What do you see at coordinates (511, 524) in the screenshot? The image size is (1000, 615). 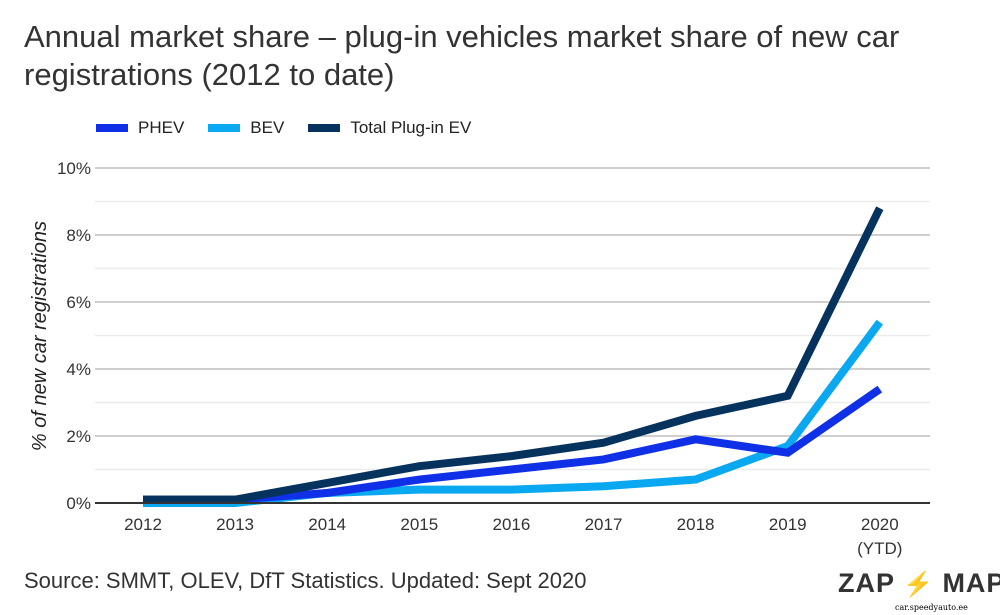 I see `x-tick-label: 2016` at bounding box center [511, 524].